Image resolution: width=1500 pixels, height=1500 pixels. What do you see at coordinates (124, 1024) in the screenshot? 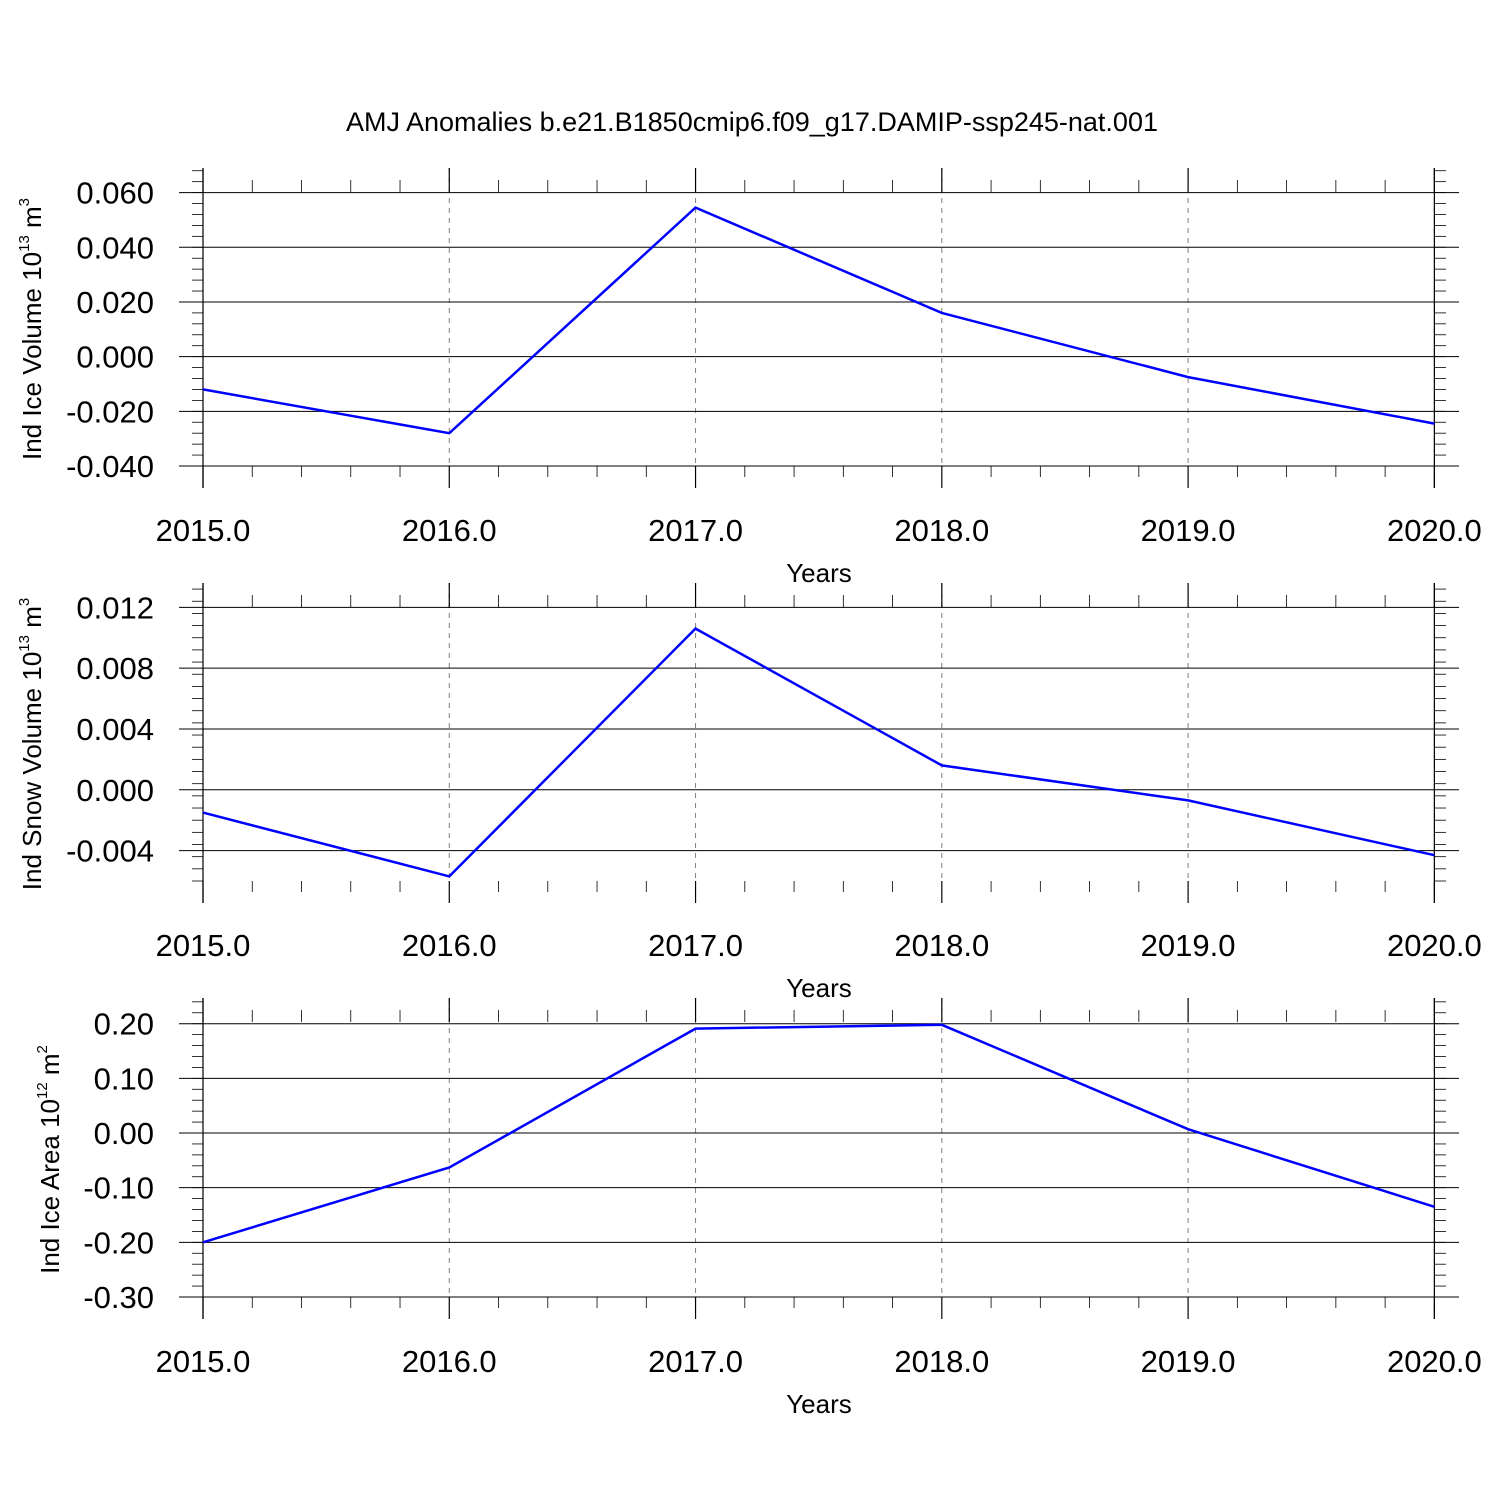
I see `y-tick-label: 0.20` at bounding box center [124, 1024].